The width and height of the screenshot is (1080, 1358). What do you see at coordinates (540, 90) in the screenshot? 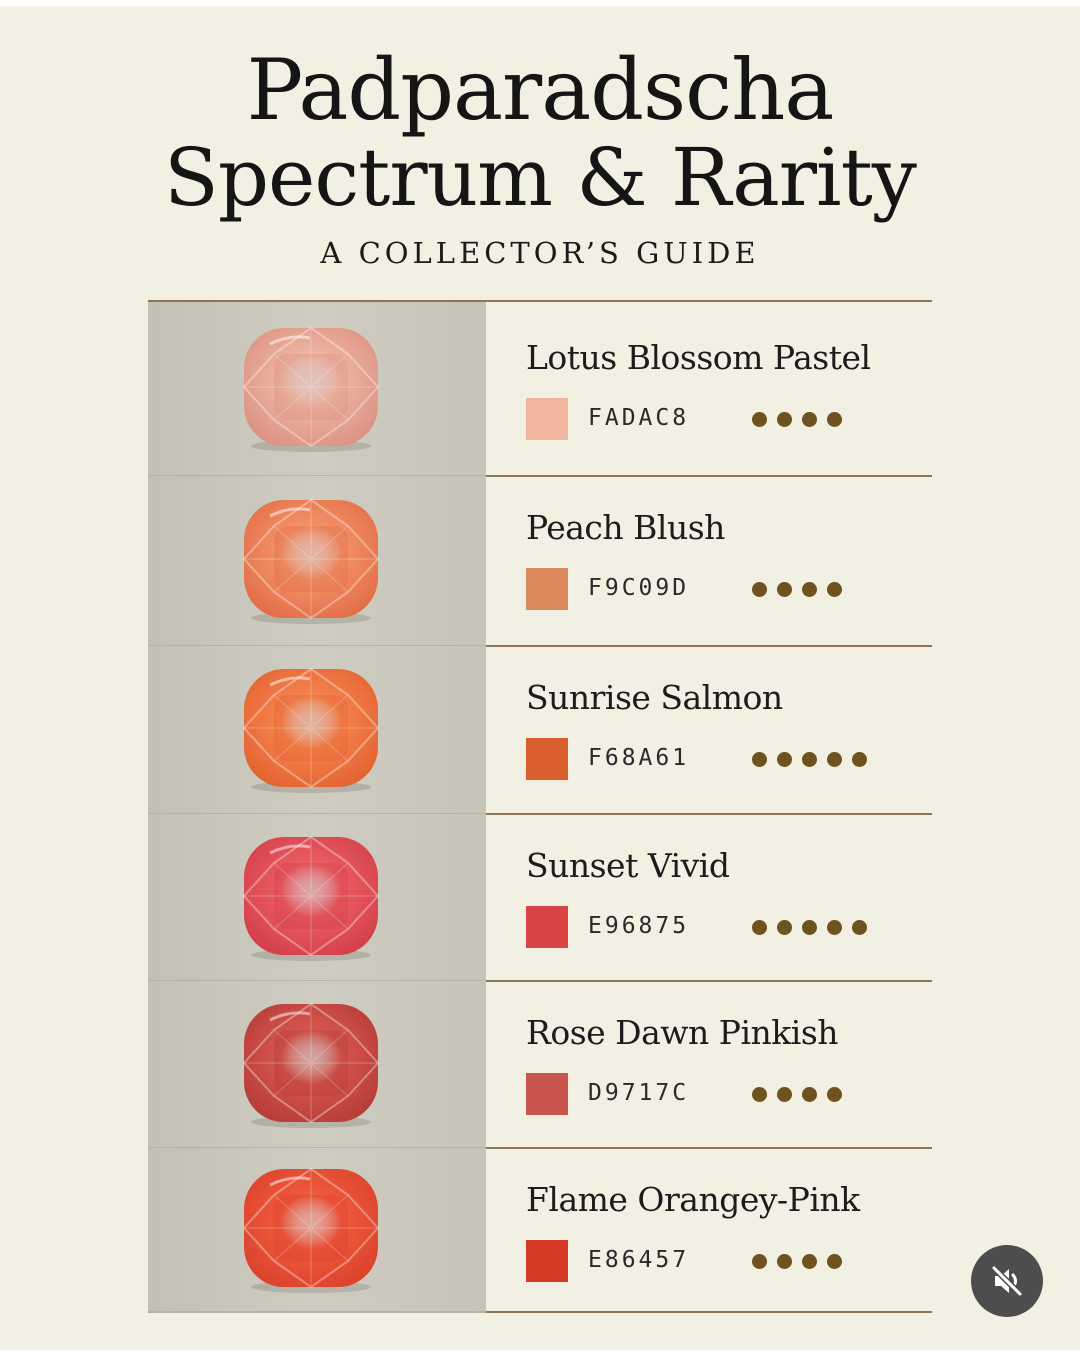
I see `page-title-line-1: Padparadscha` at bounding box center [540, 90].